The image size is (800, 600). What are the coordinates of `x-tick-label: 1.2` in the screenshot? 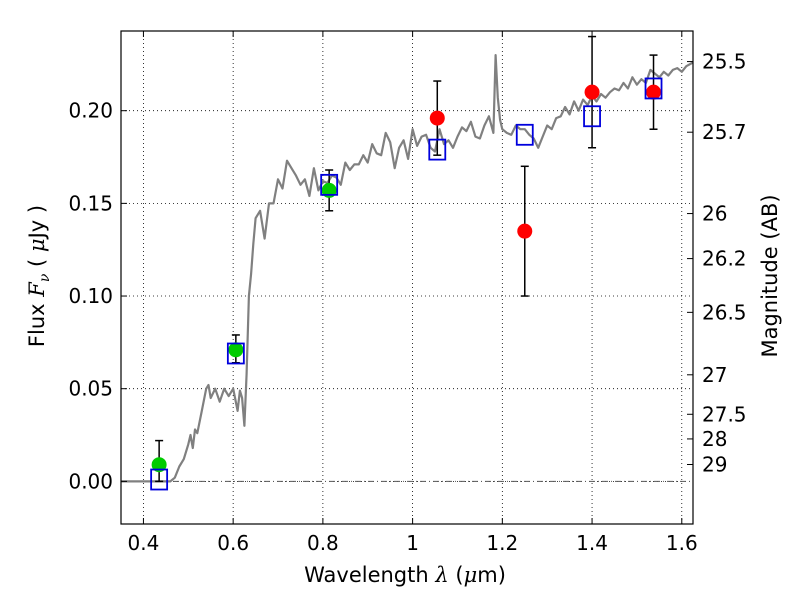 It's located at (502, 543).